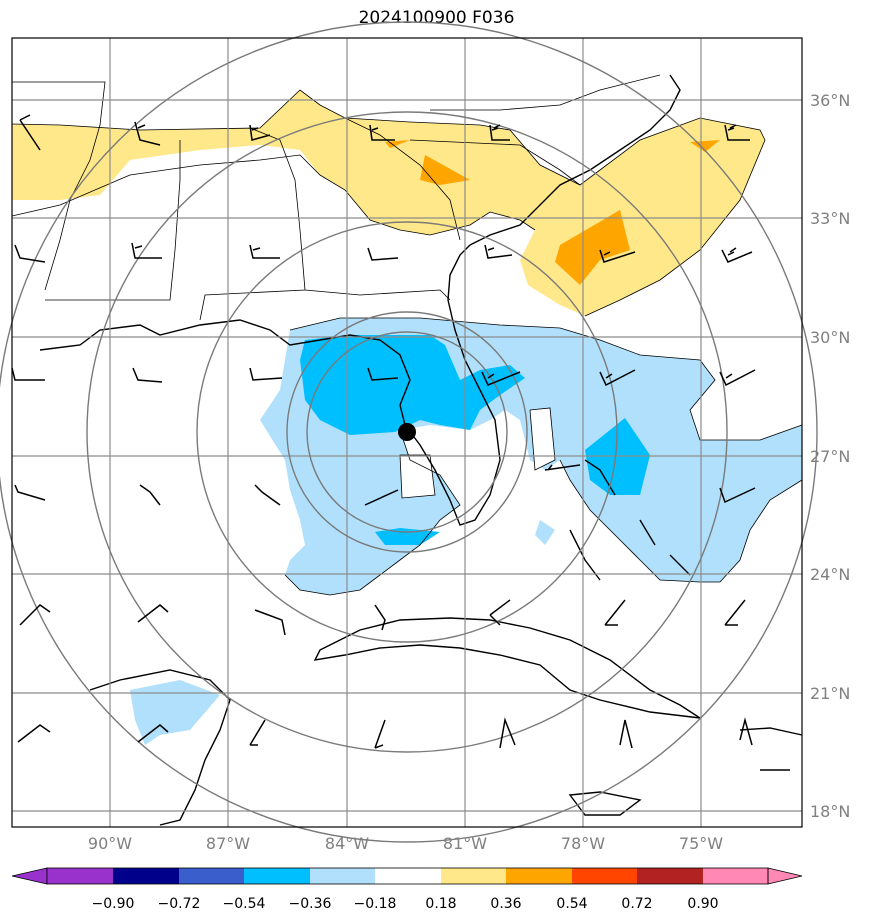  Describe the element at coordinates (830, 574) in the screenshot. I see `lat-label: 24°N` at that location.